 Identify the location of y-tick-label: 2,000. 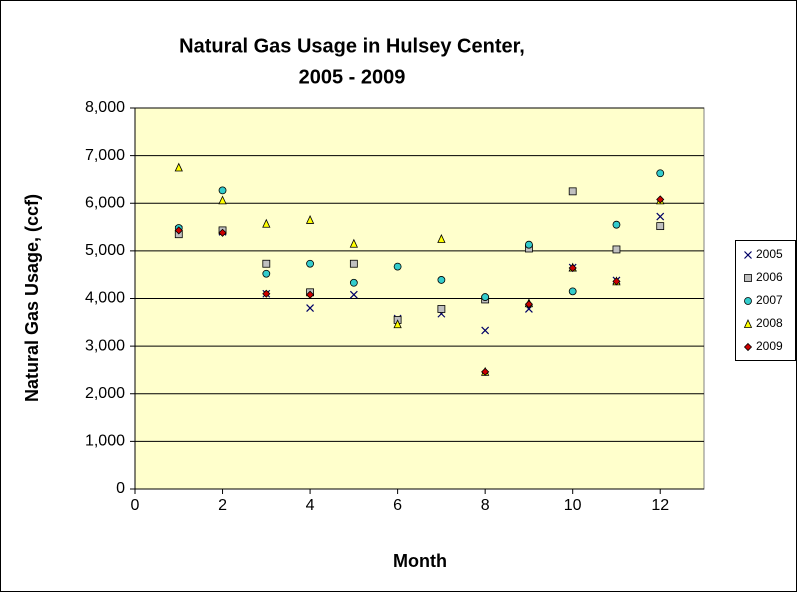
(105, 393).